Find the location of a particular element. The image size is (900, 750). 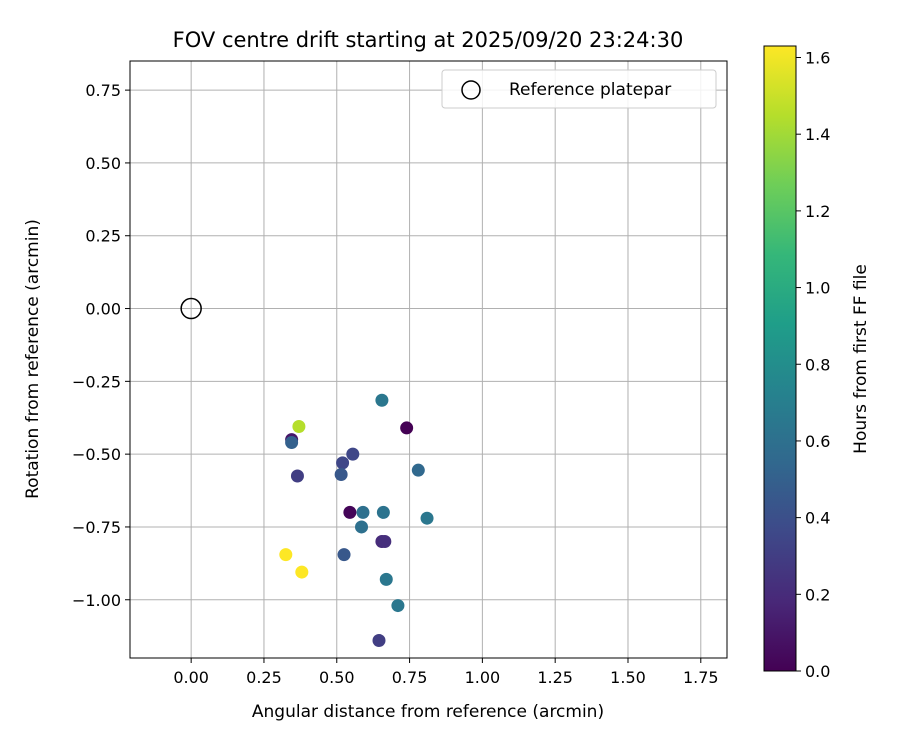

y-tick-label: 0.00 is located at coordinates (103, 309).